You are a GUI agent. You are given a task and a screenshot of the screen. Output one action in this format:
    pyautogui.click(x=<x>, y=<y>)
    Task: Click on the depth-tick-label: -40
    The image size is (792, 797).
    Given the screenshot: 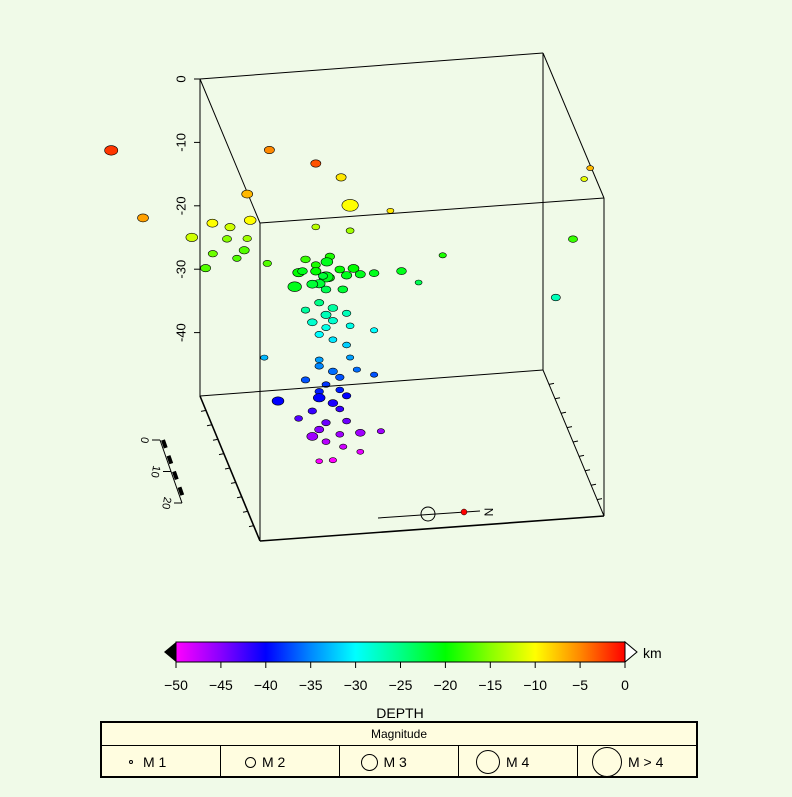 What is the action you would take?
    pyautogui.click(x=180, y=332)
    